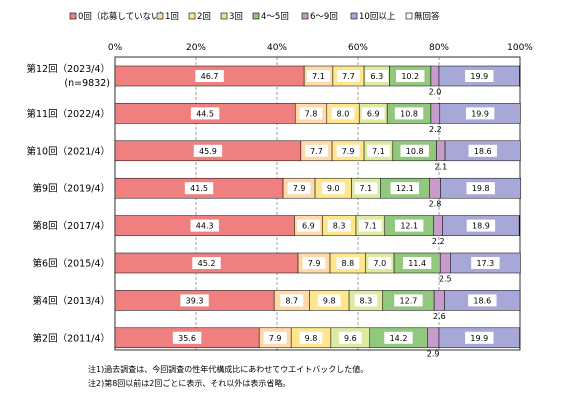 This screenshot has height=410, width=565. I want to click on data-label: 2.8, so click(435, 204).